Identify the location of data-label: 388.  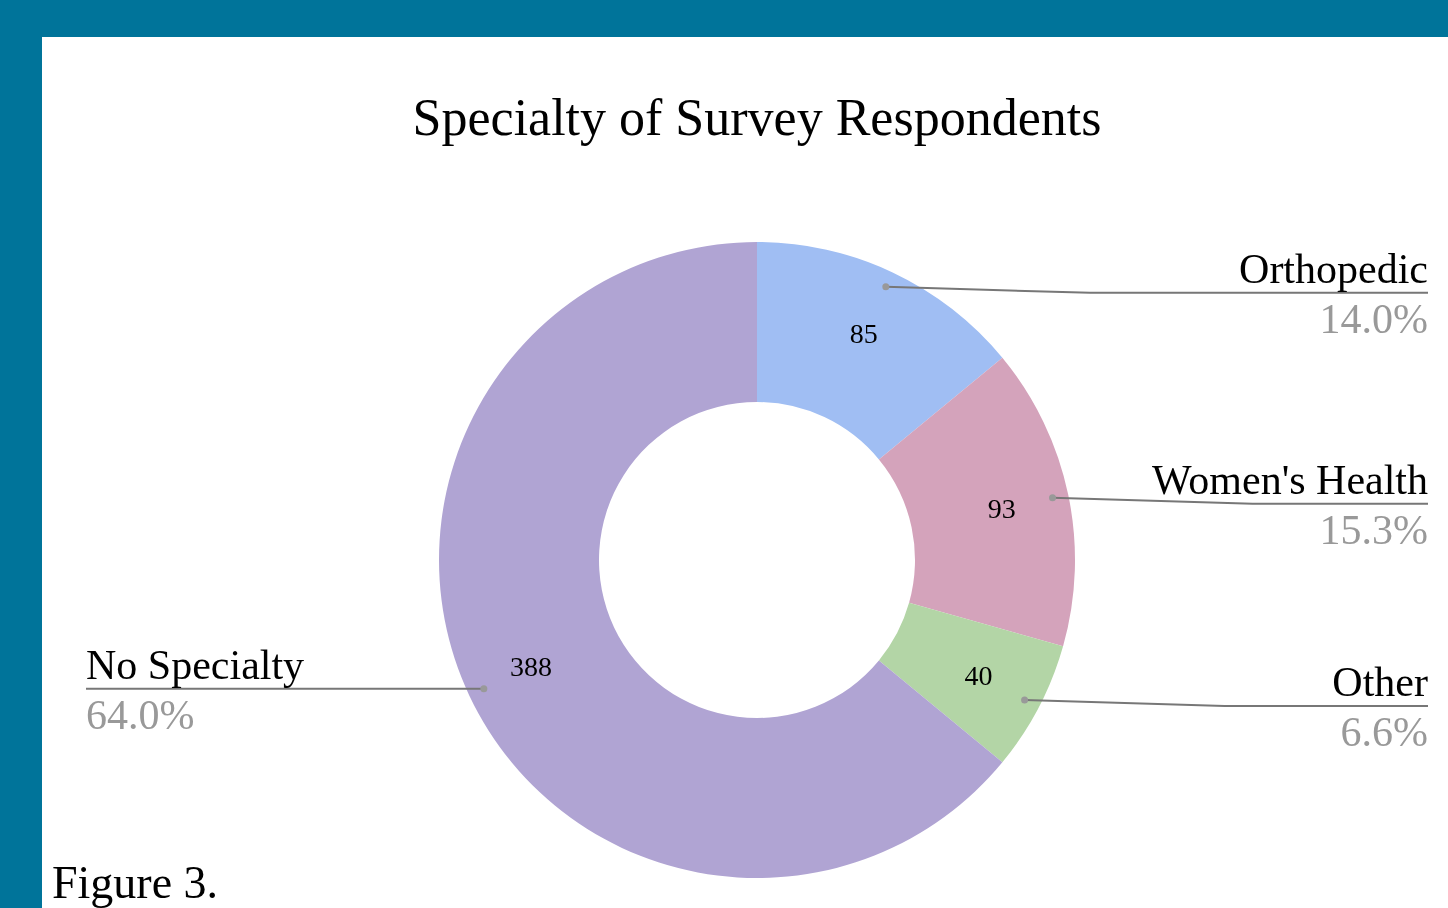
(530, 667).